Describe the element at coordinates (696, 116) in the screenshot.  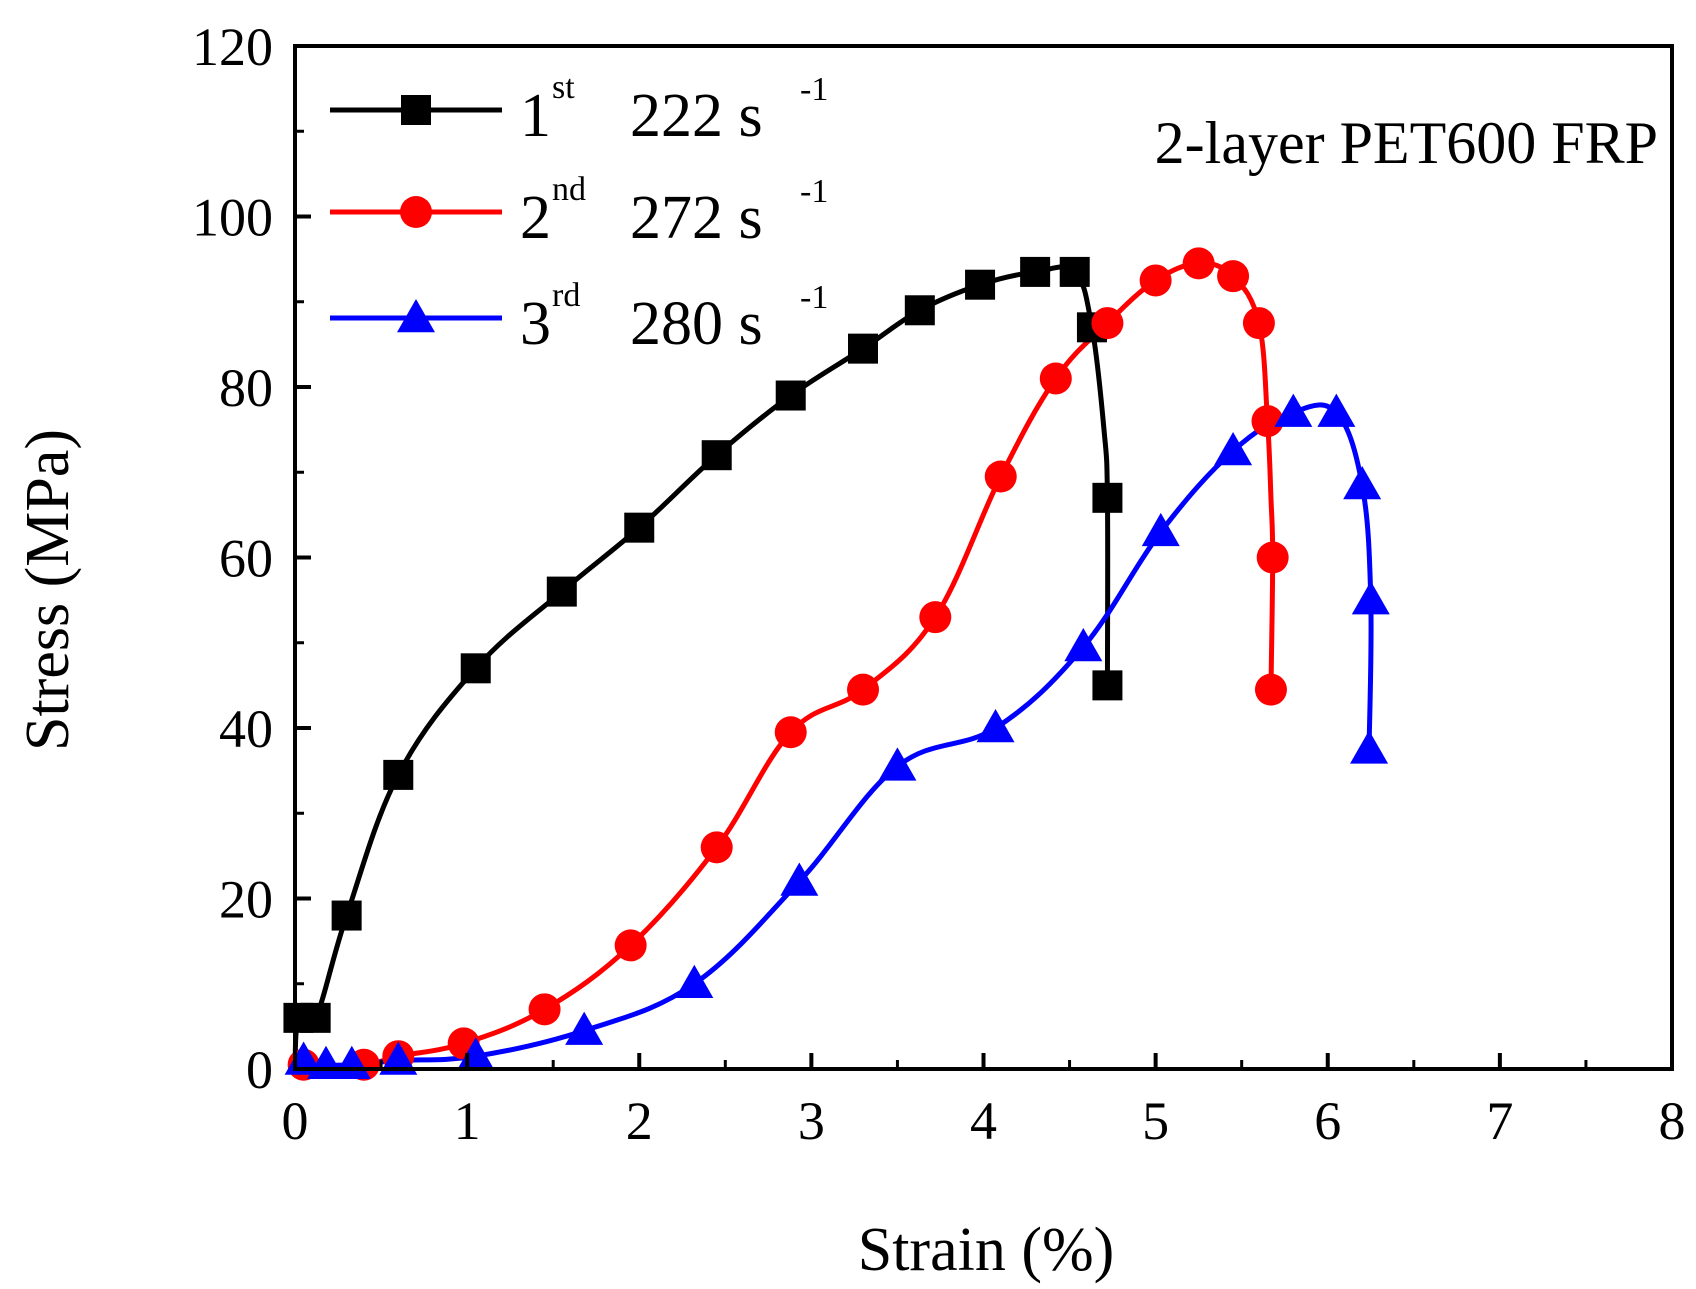
I see `legend-rate-1: 222 s` at that location.